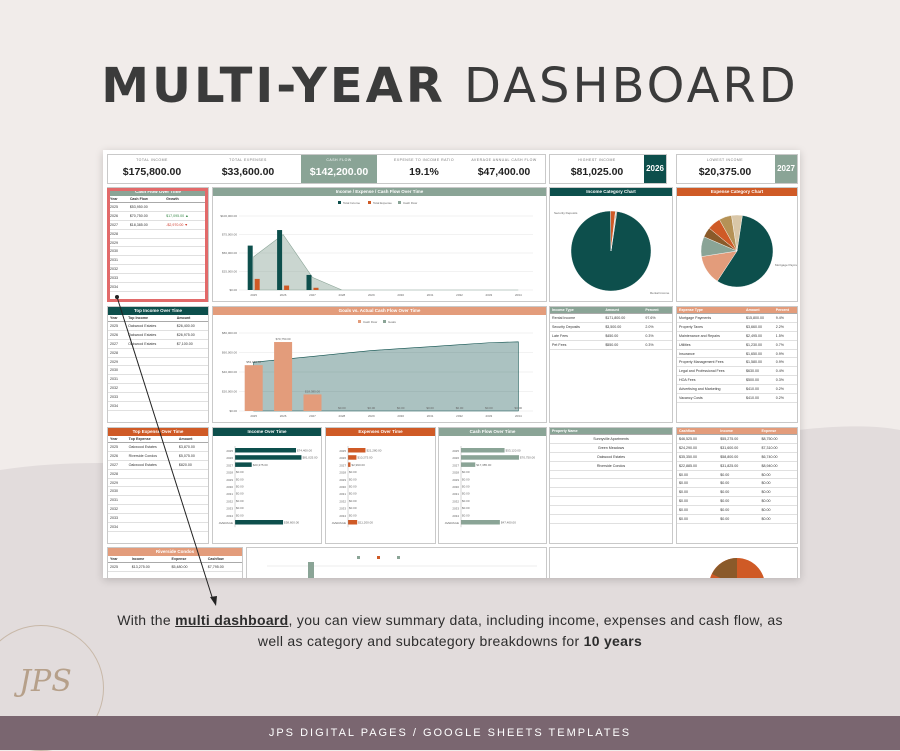 This screenshot has width=900, height=751. I want to click on logo: JPS, so click(52, 688).